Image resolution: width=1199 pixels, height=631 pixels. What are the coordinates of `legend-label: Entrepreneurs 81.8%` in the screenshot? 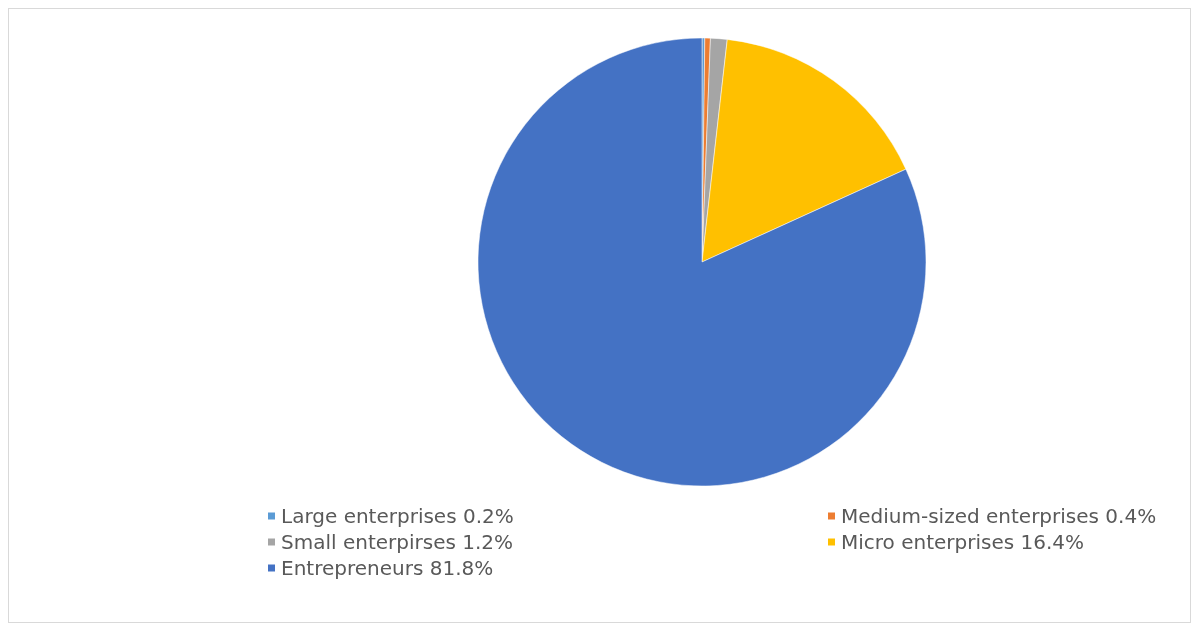 It's located at (387, 568).